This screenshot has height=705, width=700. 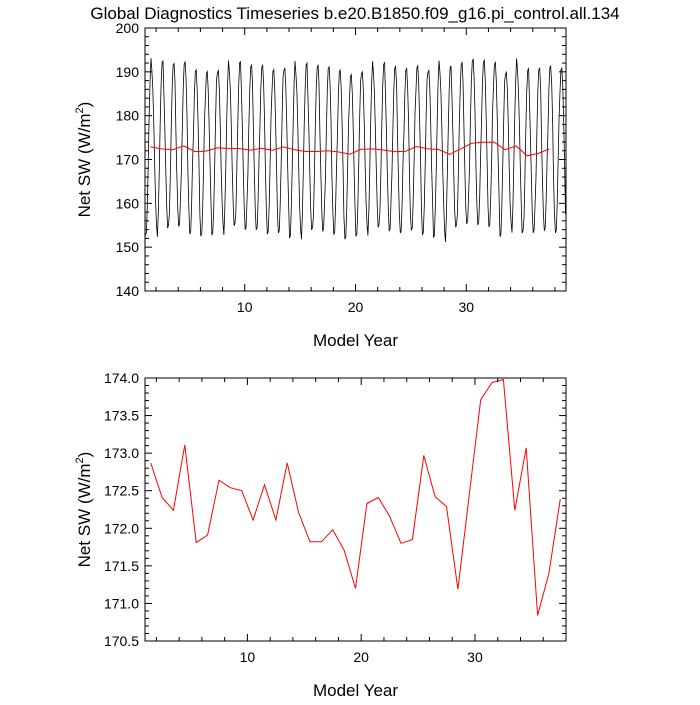 I want to click on bottom-y-axis-label-close: ), so click(x=84, y=455).